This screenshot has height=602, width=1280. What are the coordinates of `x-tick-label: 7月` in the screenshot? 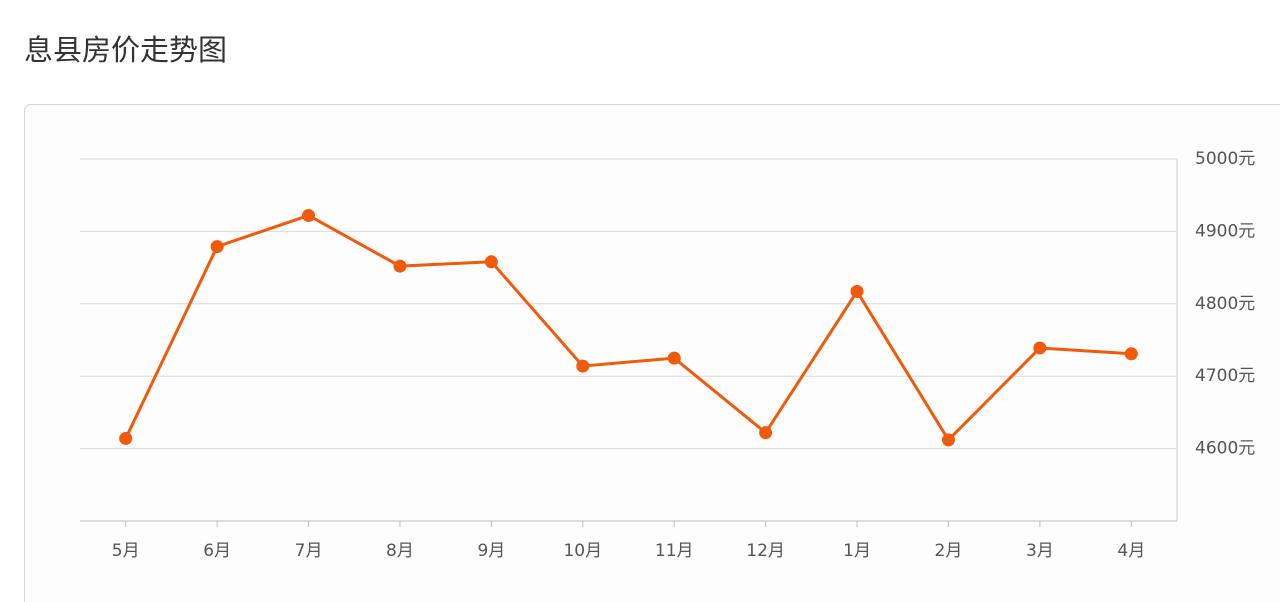 It's located at (309, 551).